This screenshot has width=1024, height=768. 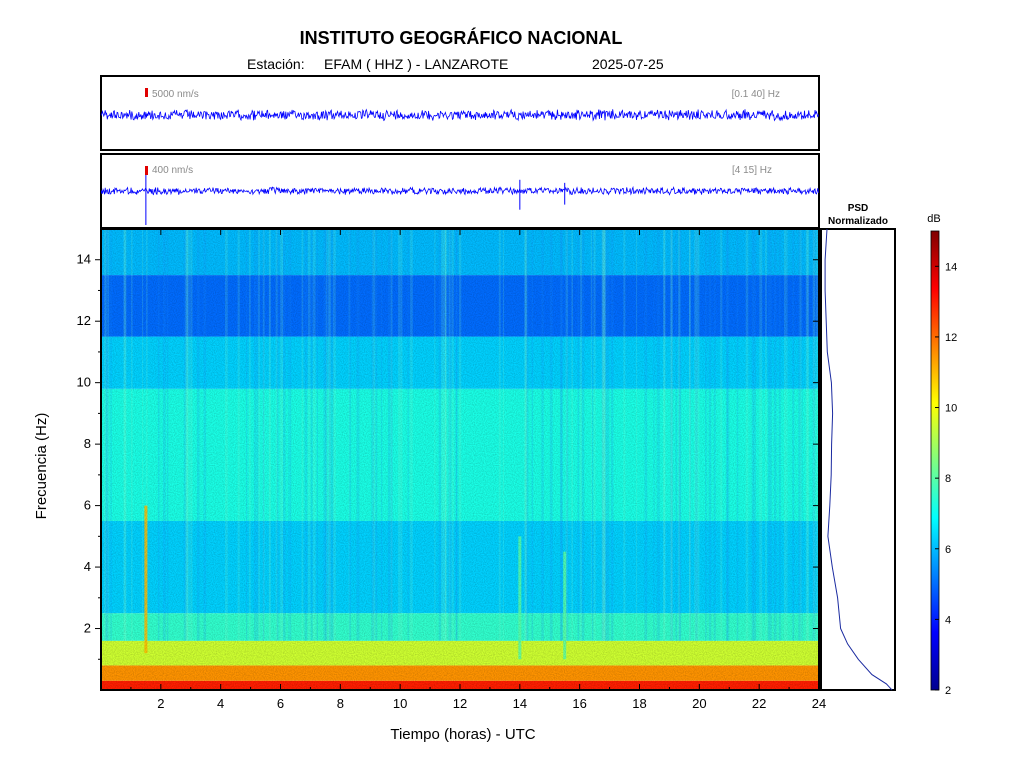 What do you see at coordinates (340, 703) in the screenshot?
I see `x-tick-label: 8` at bounding box center [340, 703].